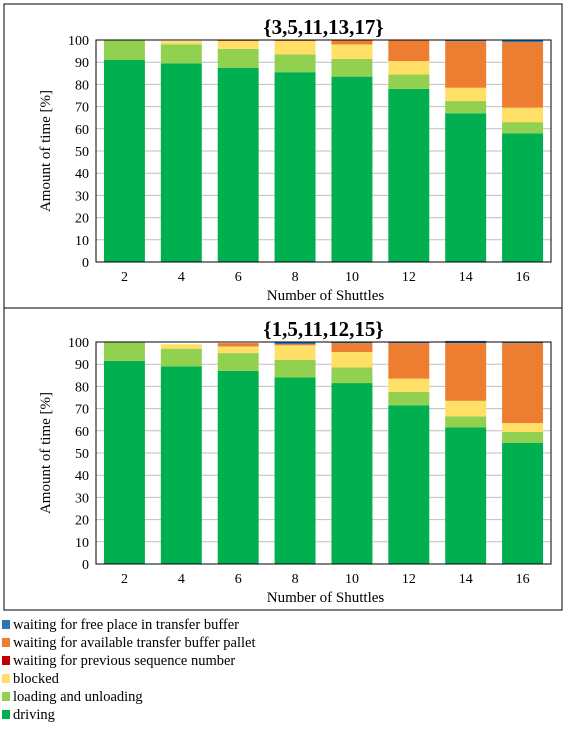 This screenshot has width=566, height=744. Describe the element at coordinates (124, 661) in the screenshot. I see `legend-label-previous-seq: waiting for previous sequence number` at that location.